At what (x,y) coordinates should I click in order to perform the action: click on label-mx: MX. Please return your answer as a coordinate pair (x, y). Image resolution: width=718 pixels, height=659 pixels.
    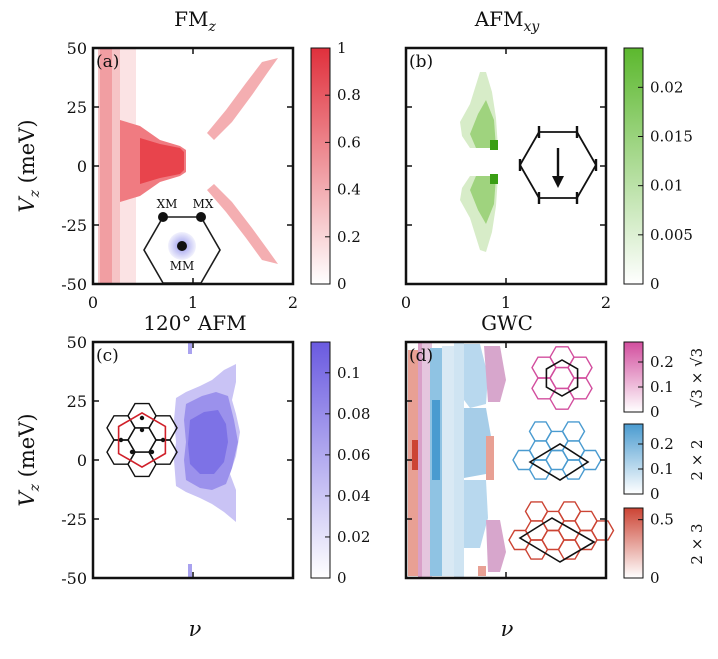
    Looking at the image, I should click on (203, 204).